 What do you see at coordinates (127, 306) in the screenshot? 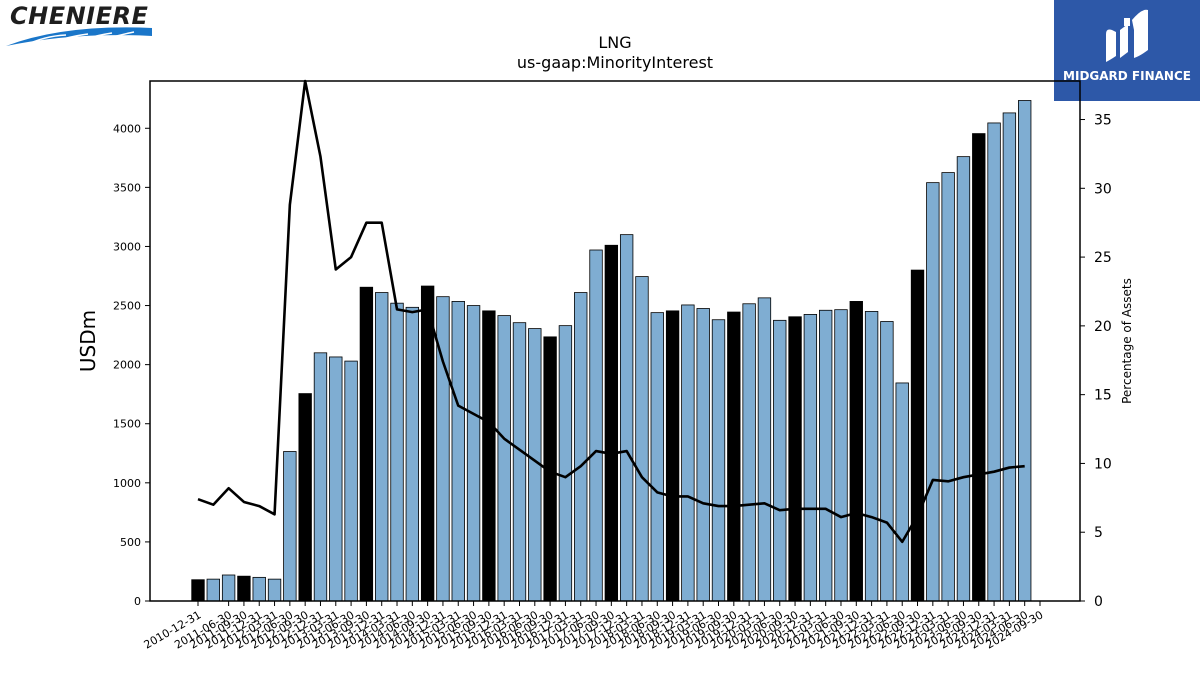
I see `y-tick-label: 2500` at bounding box center [127, 306].